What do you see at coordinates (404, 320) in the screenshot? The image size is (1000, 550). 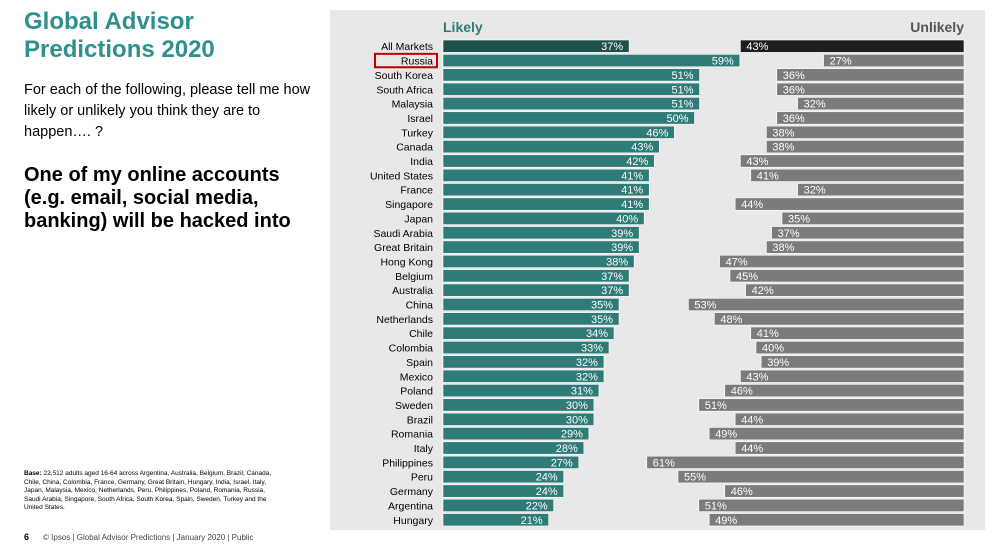 I see `category-label: Netherlands` at bounding box center [404, 320].